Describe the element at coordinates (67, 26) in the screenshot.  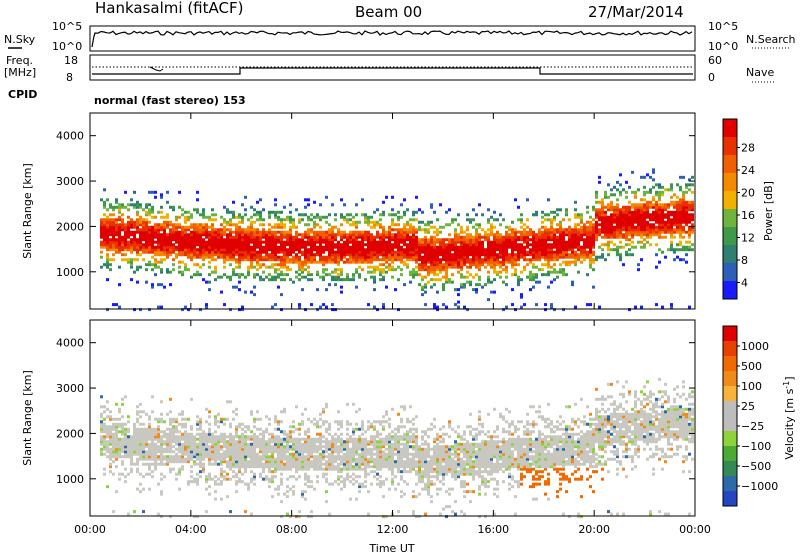
I see `nsky-tick-top: 10^5` at that location.